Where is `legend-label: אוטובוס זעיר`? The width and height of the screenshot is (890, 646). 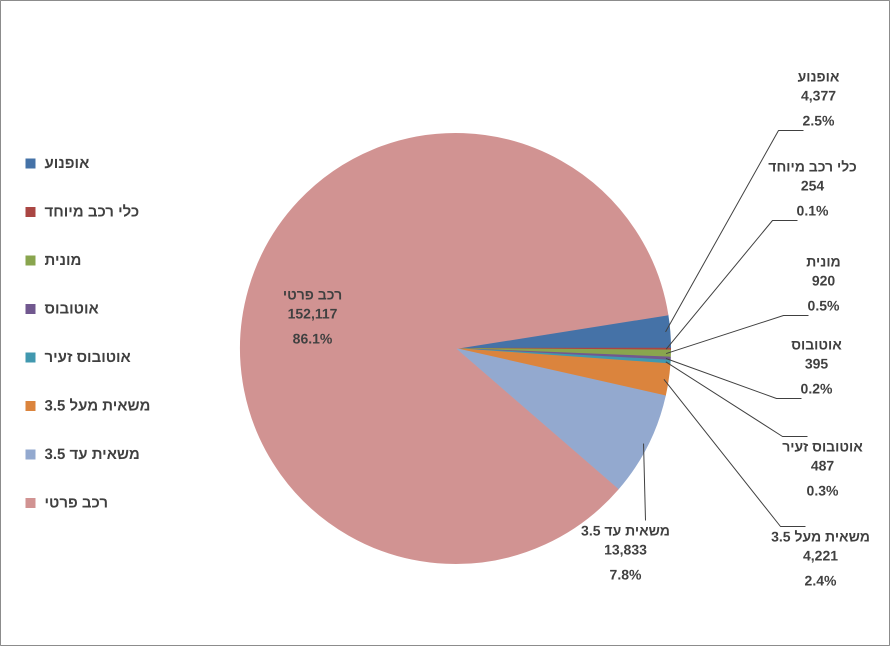 legend-label: אוטובוס זעיר is located at coordinates (87, 357).